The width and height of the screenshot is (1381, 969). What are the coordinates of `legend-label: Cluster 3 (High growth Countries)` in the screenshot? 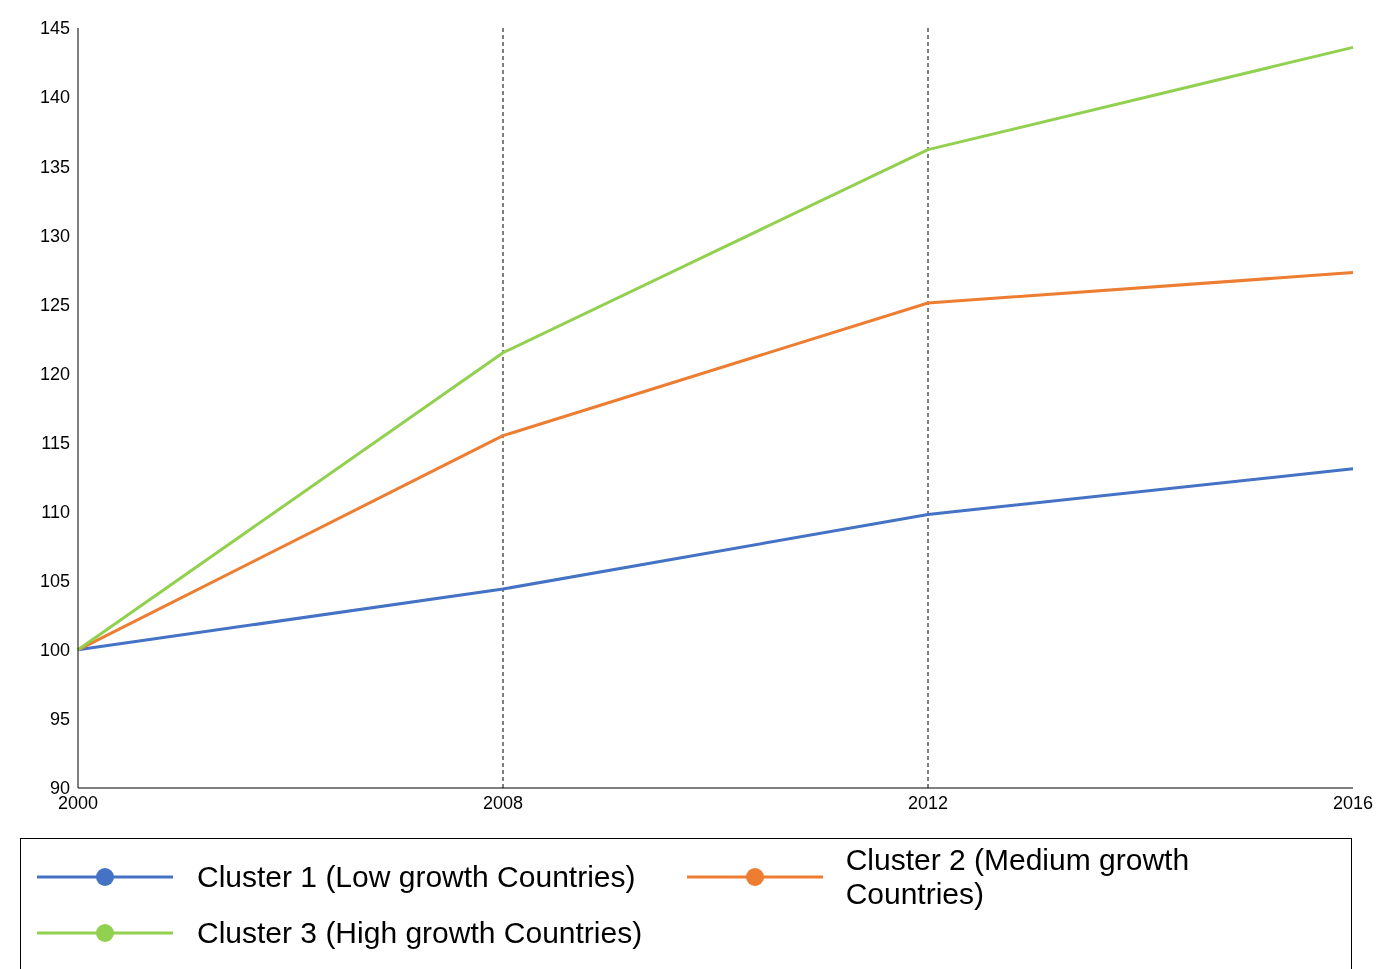 It's located at (420, 933).